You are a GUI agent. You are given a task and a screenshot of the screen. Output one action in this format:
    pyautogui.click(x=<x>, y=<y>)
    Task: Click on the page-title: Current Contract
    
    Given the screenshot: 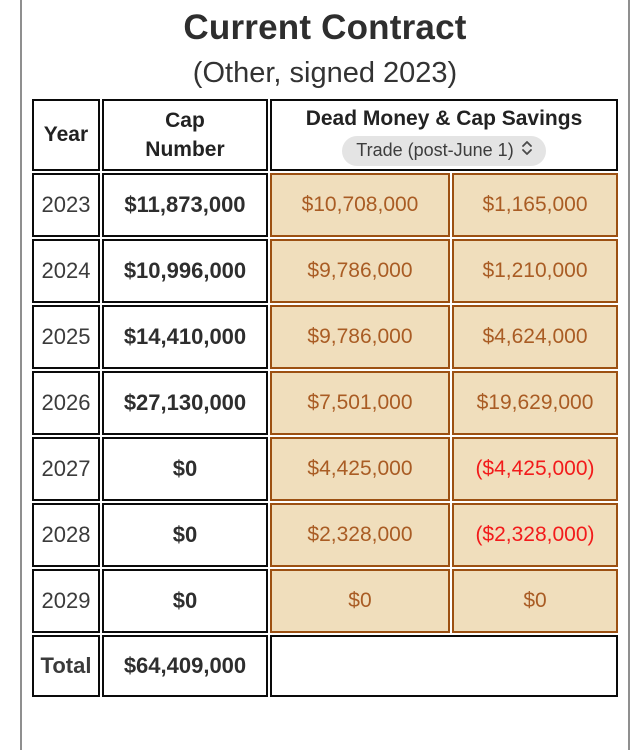 What is the action you would take?
    pyautogui.click(x=325, y=27)
    